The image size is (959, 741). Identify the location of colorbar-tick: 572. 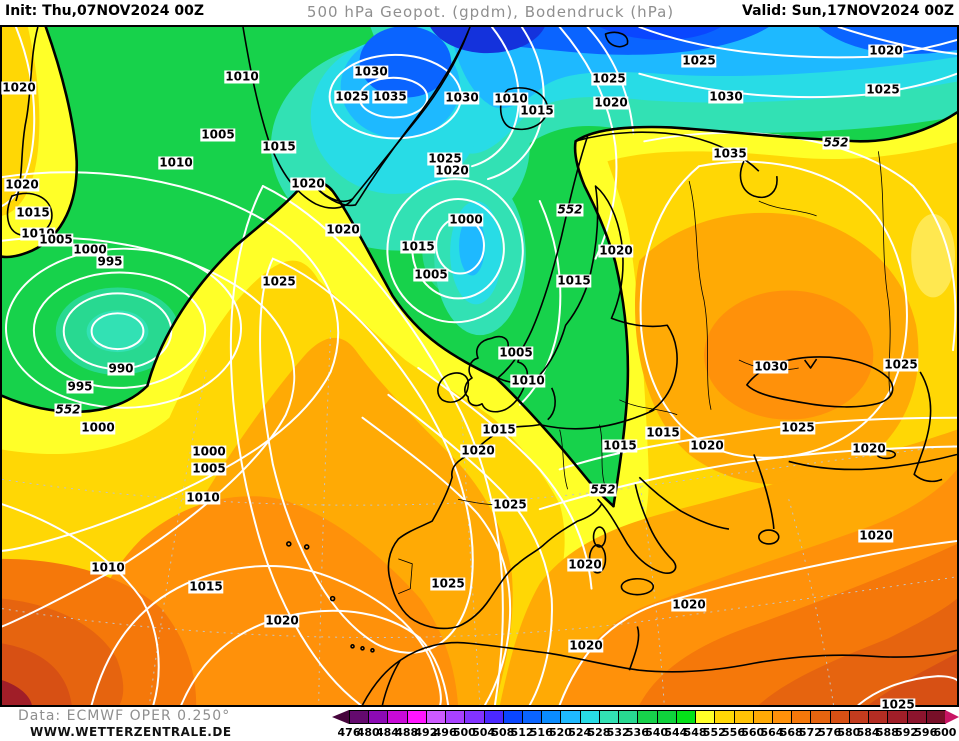
(810, 732).